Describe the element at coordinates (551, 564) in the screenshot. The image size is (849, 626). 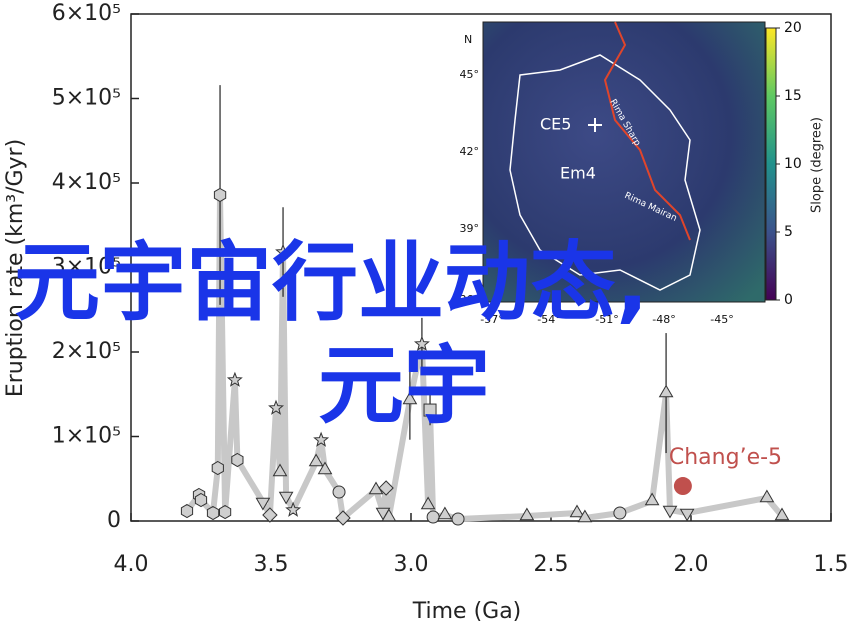
I see `x-tick-label: 2.5` at that location.